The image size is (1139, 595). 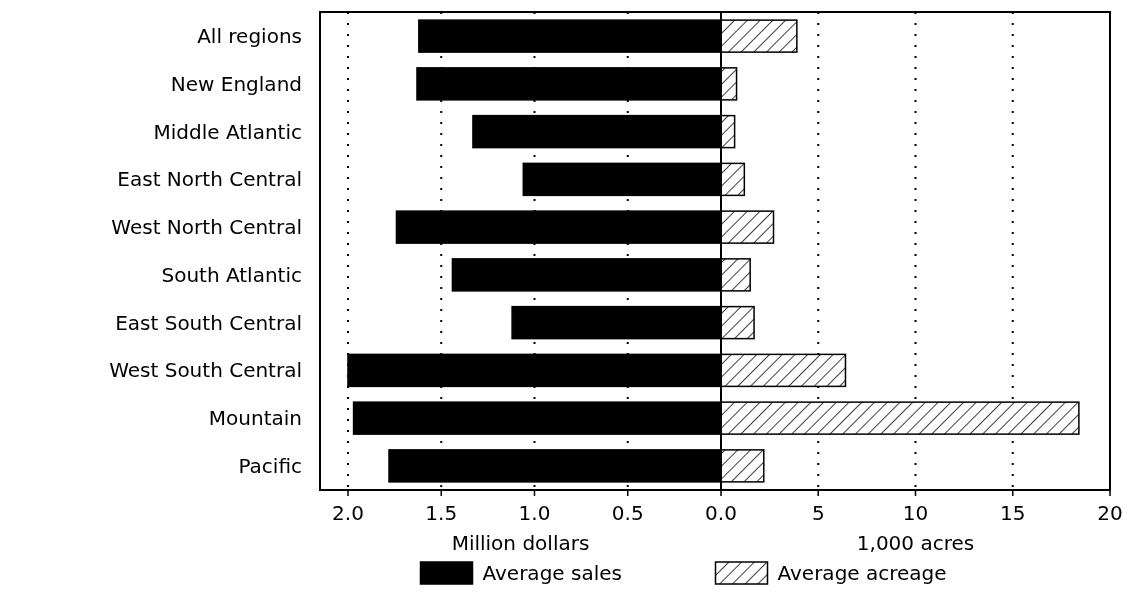 What do you see at coordinates (552, 573) in the screenshot?
I see `legend-label: Average sales` at bounding box center [552, 573].